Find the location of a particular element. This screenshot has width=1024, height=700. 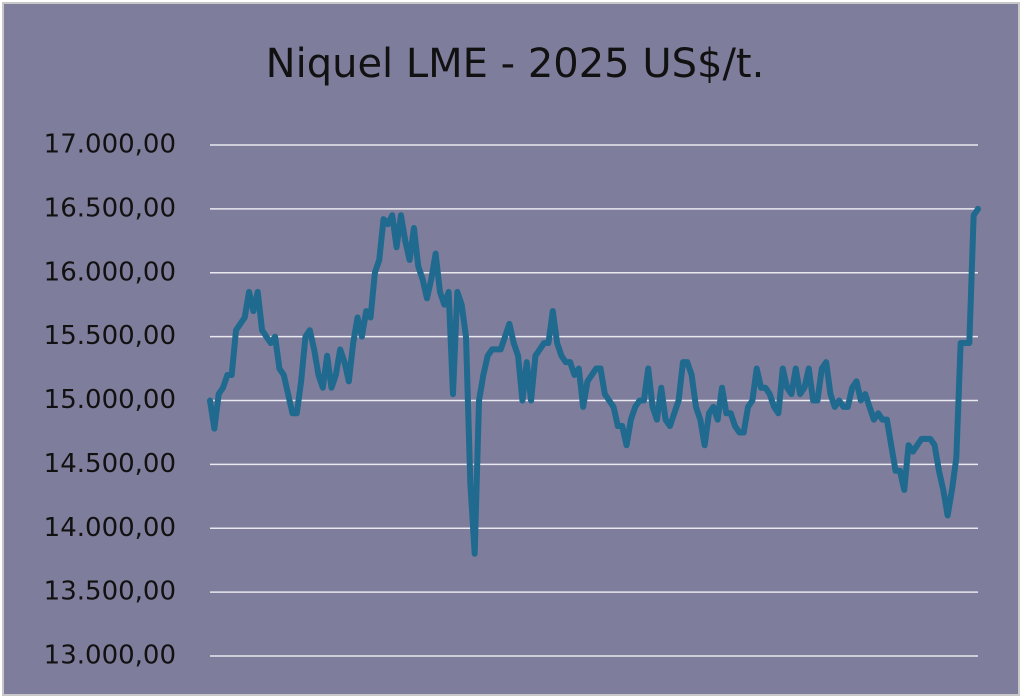

y-tick-label: 13.500,00 is located at coordinates (110, 592).